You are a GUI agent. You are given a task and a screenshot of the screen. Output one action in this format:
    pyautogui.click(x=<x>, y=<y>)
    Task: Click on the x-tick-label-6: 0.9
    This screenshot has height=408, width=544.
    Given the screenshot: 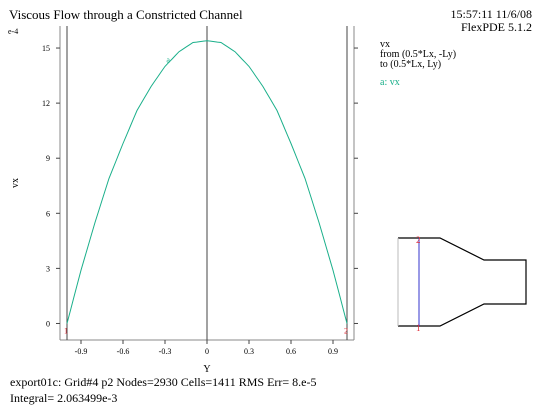 What is the action you would take?
    pyautogui.click(x=333, y=351)
    